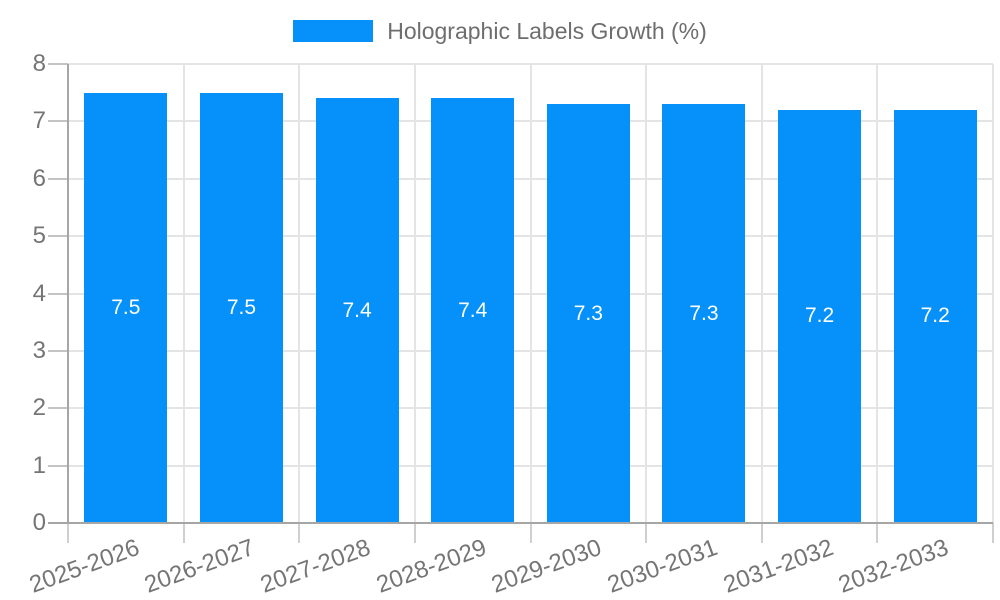  Describe the element at coordinates (39, 465) in the screenshot. I see `y-axis-label: 1` at that location.